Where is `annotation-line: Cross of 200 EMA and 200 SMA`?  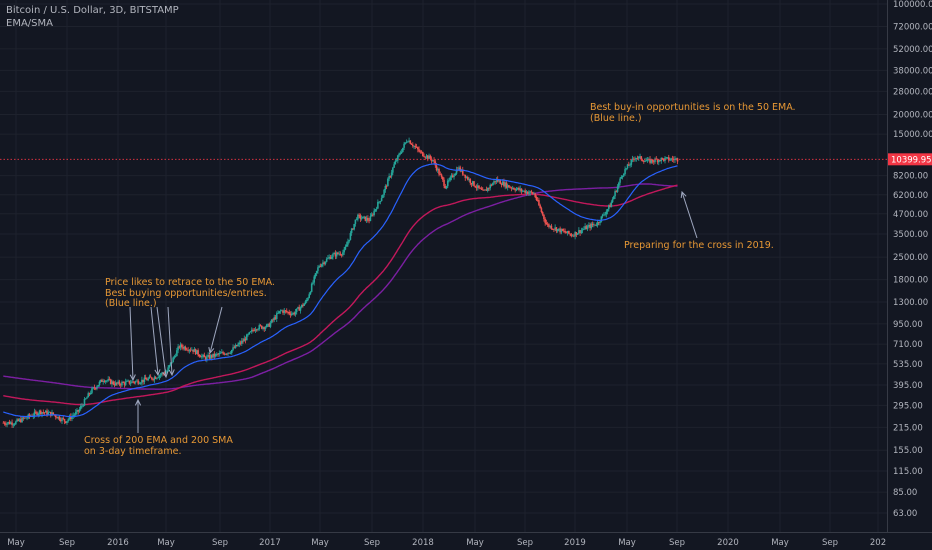
annotation-line: Cross of 200 EMA and 200 SMA is located at coordinates (158, 440).